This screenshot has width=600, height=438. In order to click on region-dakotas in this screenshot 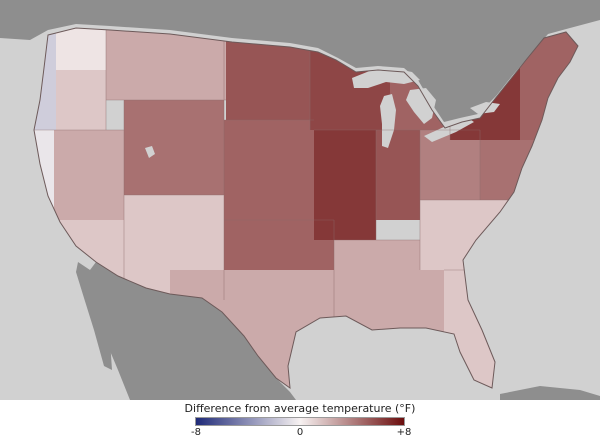, I will do `click(268, 80)`.